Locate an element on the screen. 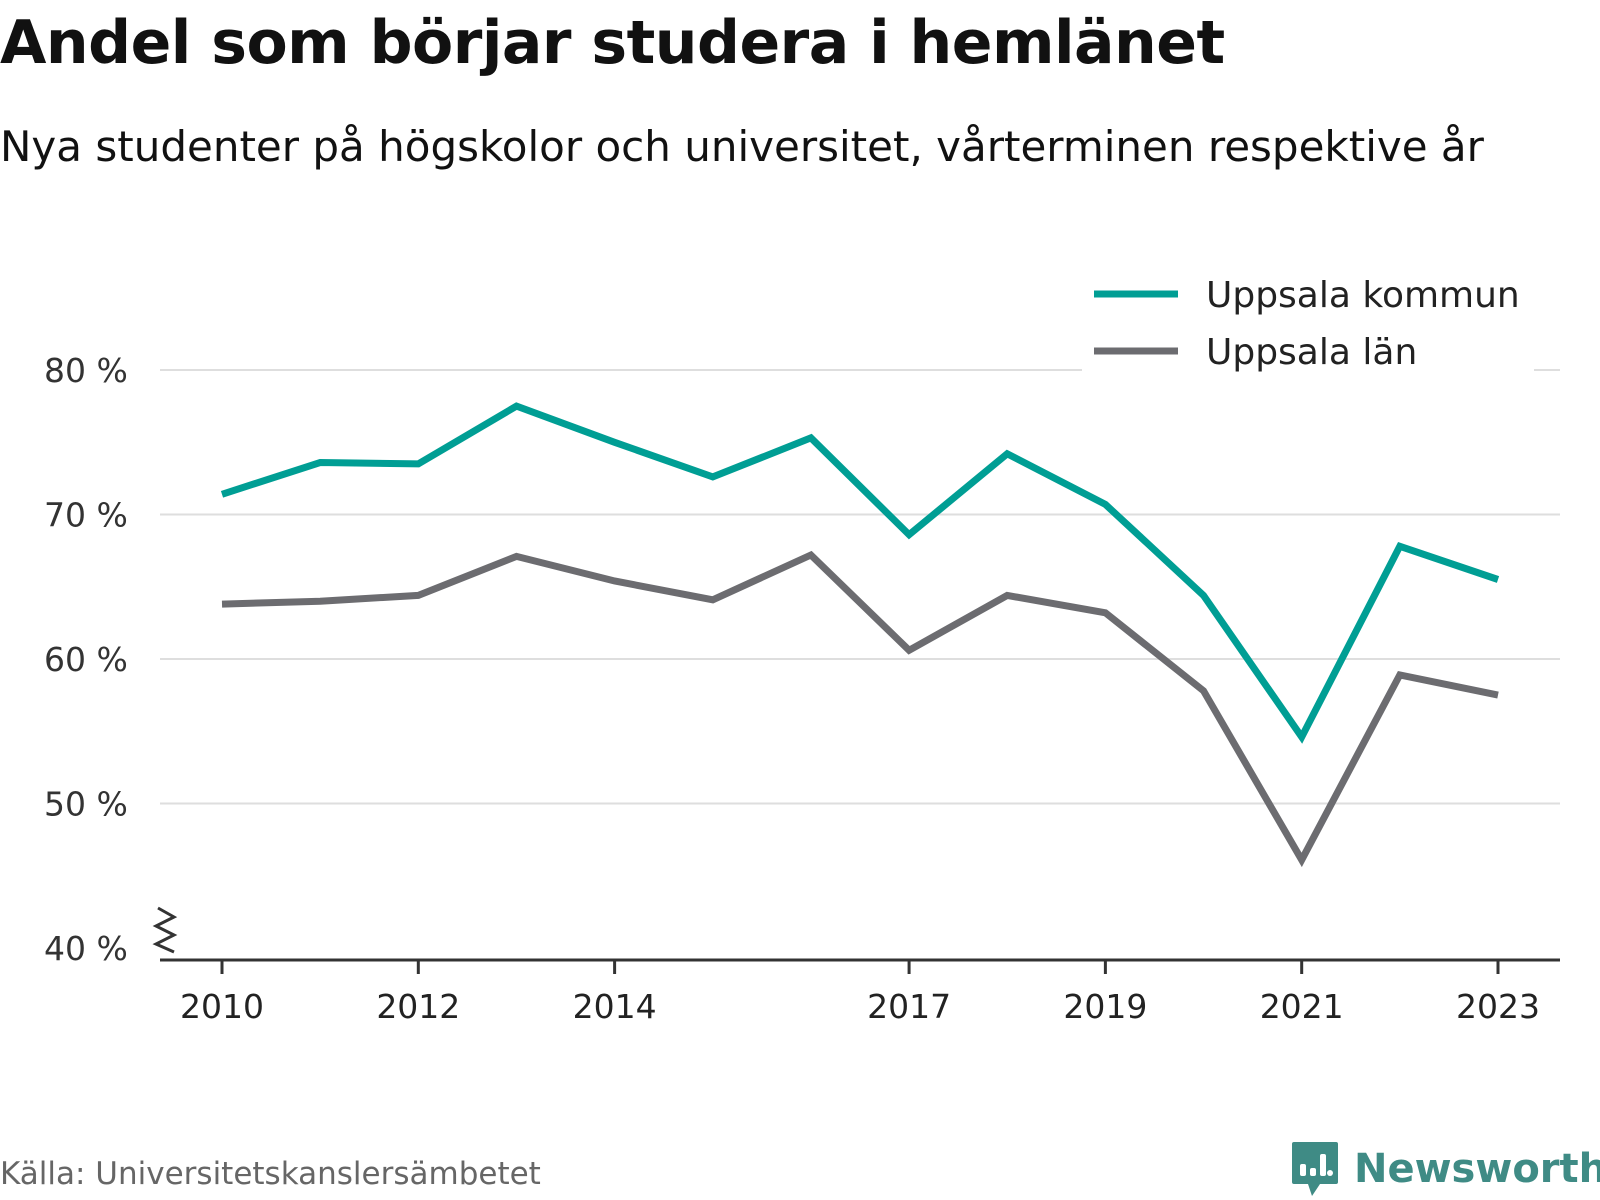  brand-name: Newsworthy is located at coordinates (1477, 1169).